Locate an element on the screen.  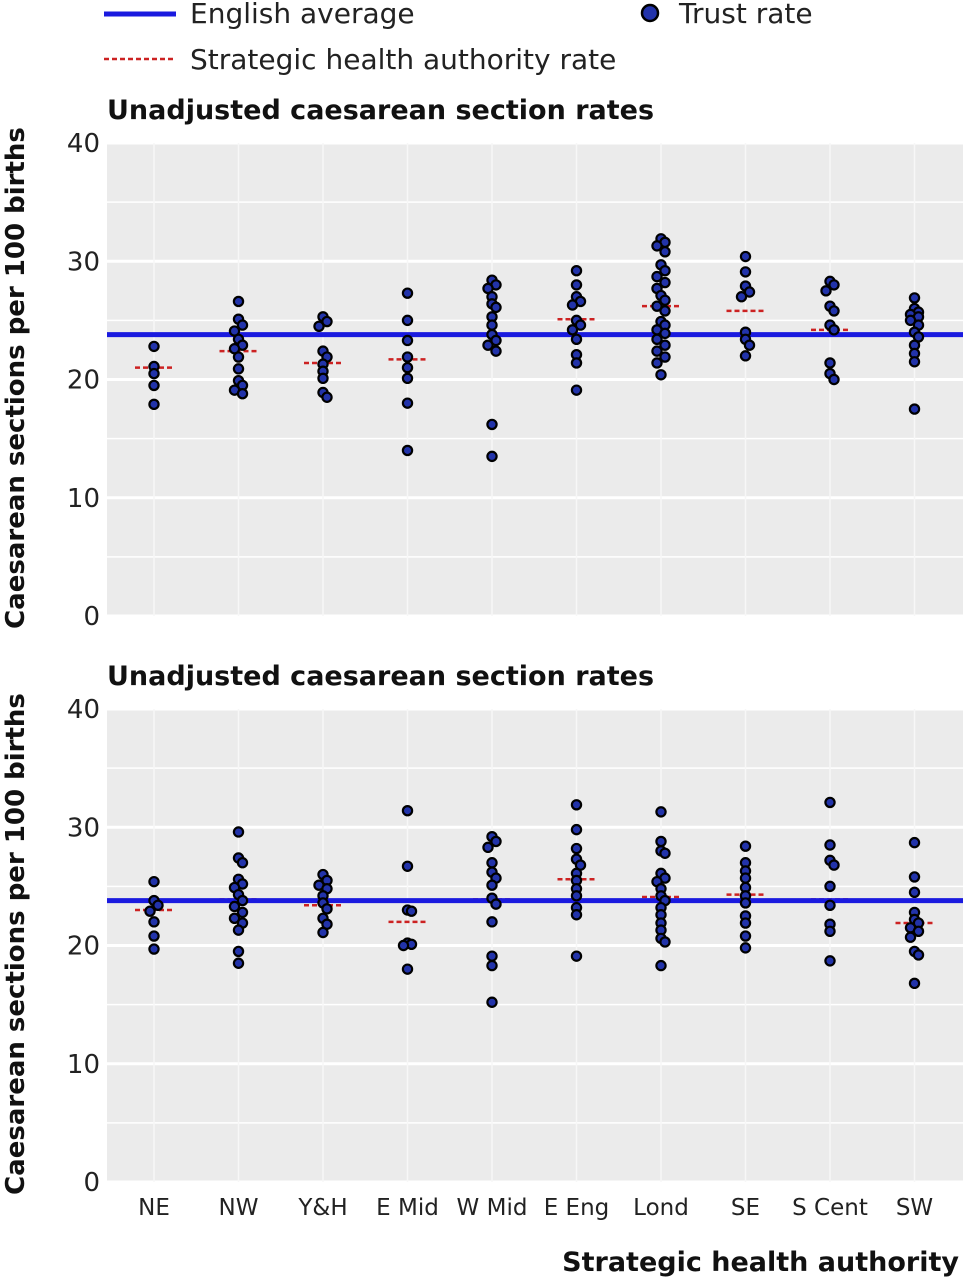
y-tick-label: 0 is located at coordinates (91, 617).